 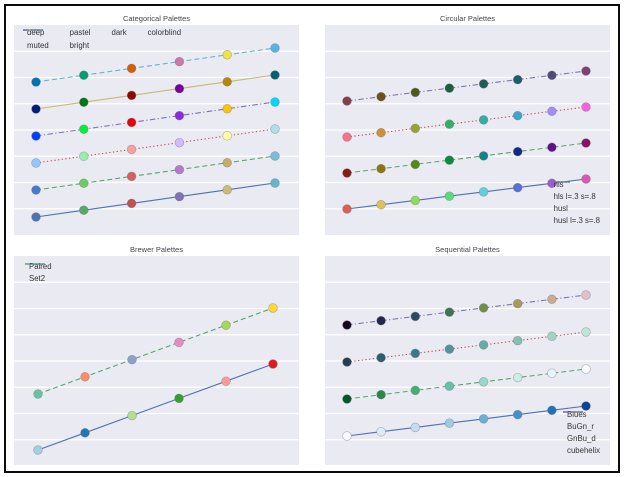 I want to click on series-line-colorblind, so click(x=155, y=65).